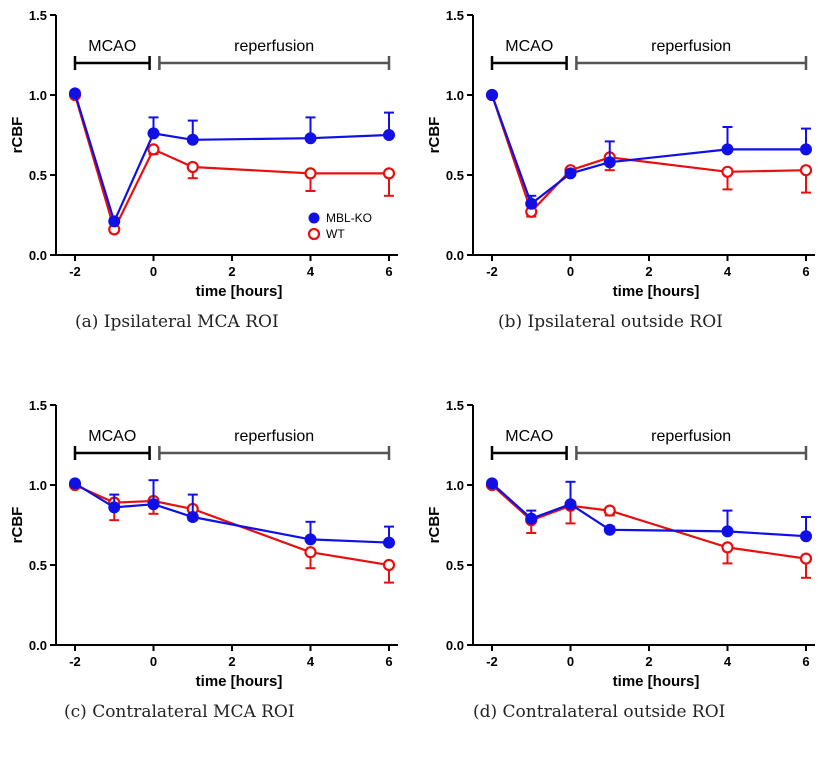 This screenshot has width=834, height=757. I want to click on chart-caption: (b) Ipsilateral outside ROI, so click(610, 322).